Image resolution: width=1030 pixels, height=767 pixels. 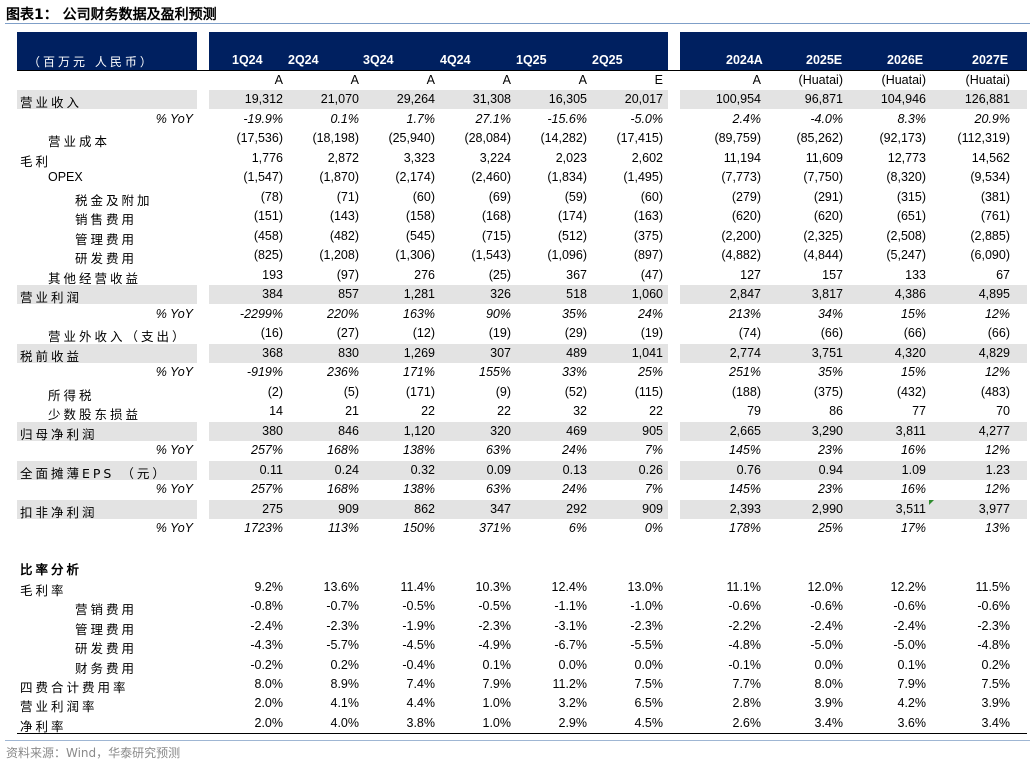 What do you see at coordinates (94, 473) in the screenshot?
I see `row-label: 全面摊薄EPS （元）` at bounding box center [94, 473].